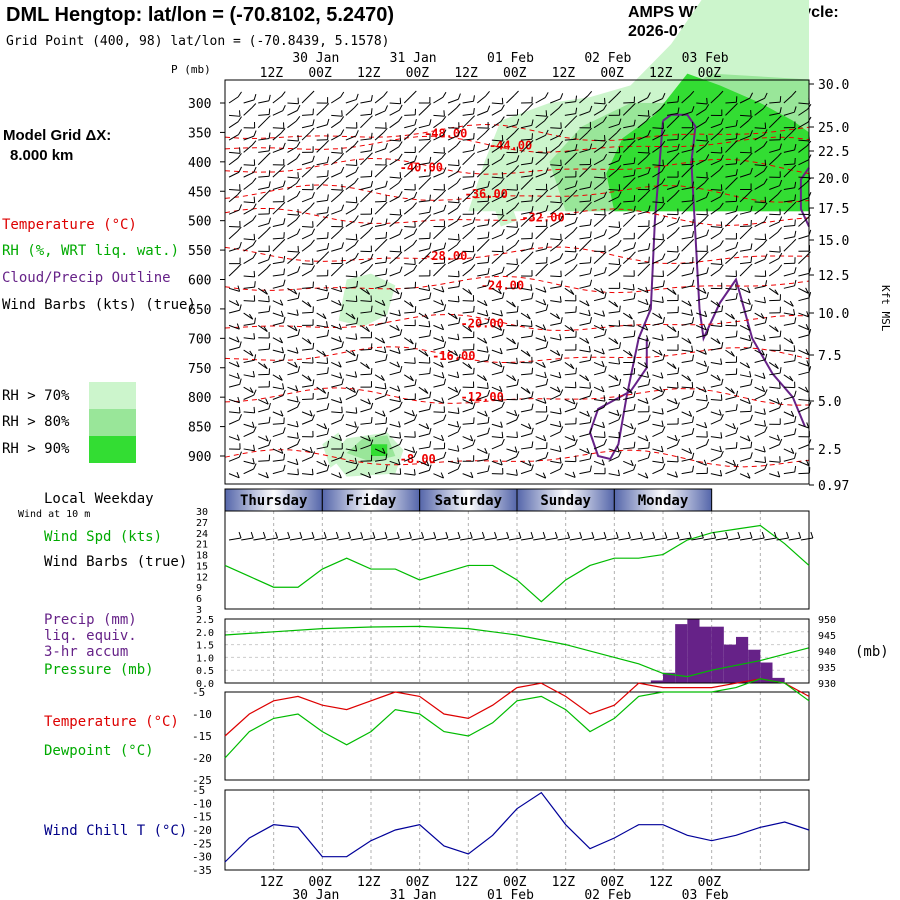 This screenshot has height=900, width=900. Describe the element at coordinates (517, 651) in the screenshot. I see `pressure-line` at that location.